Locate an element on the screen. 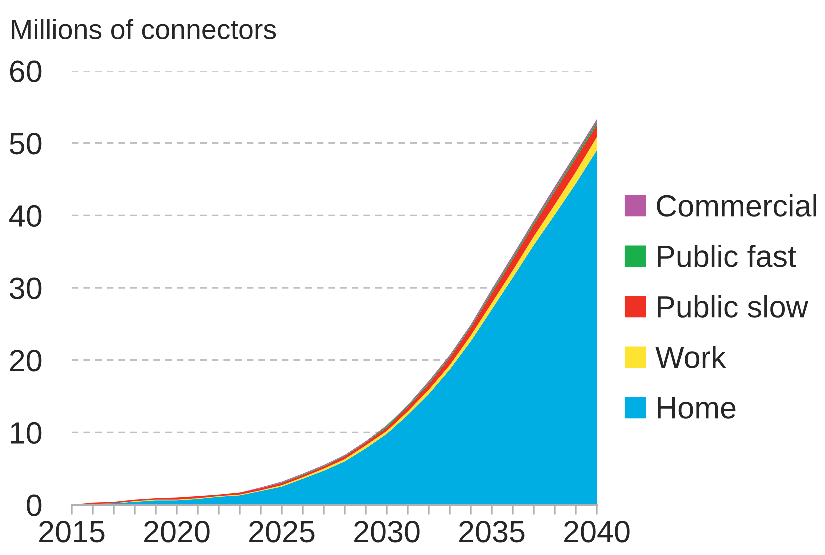 The width and height of the screenshot is (825, 555). y-tick-label: 30 is located at coordinates (26, 289).